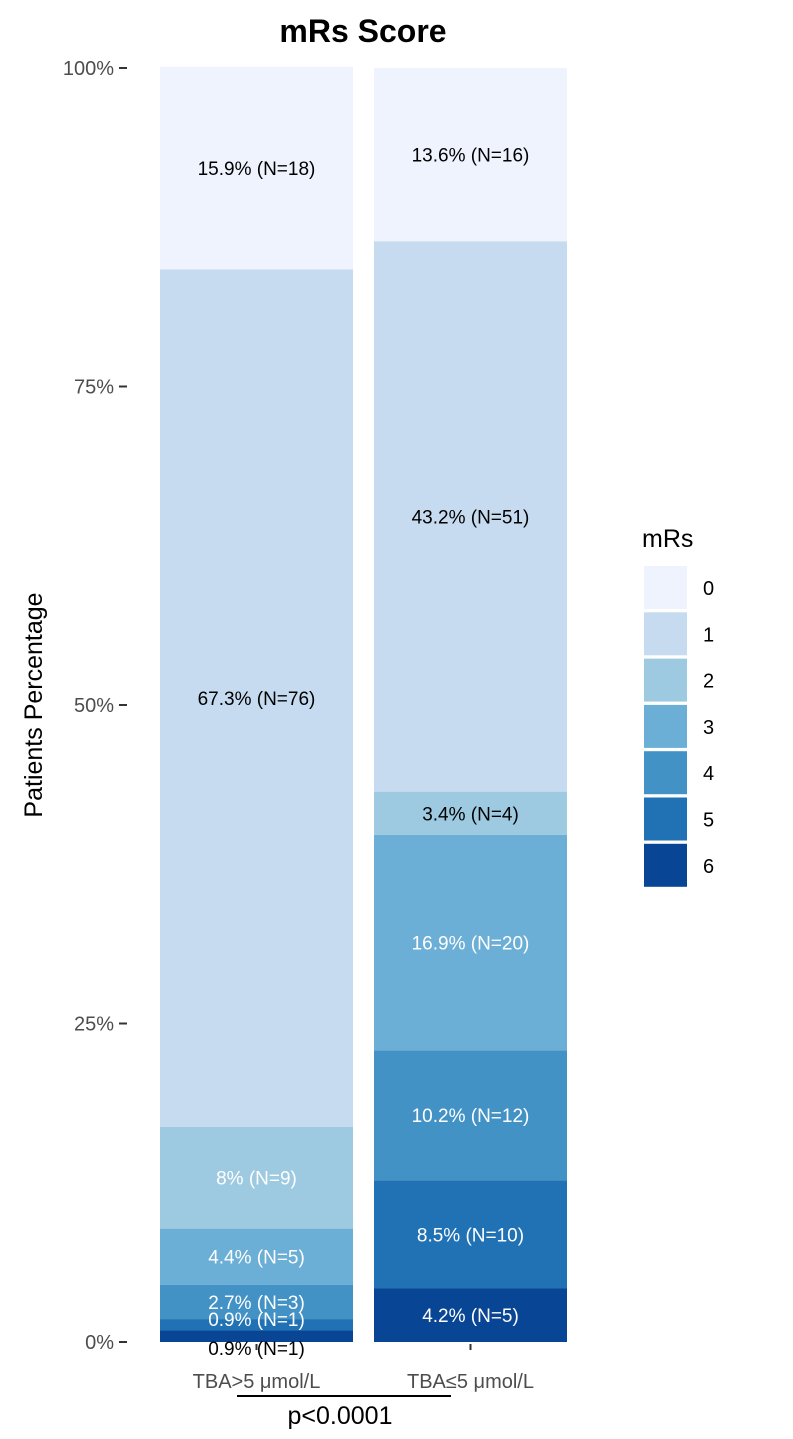  I want to click on y-axis: 0% 25% 50% 75% 100%, so click(95, 706).